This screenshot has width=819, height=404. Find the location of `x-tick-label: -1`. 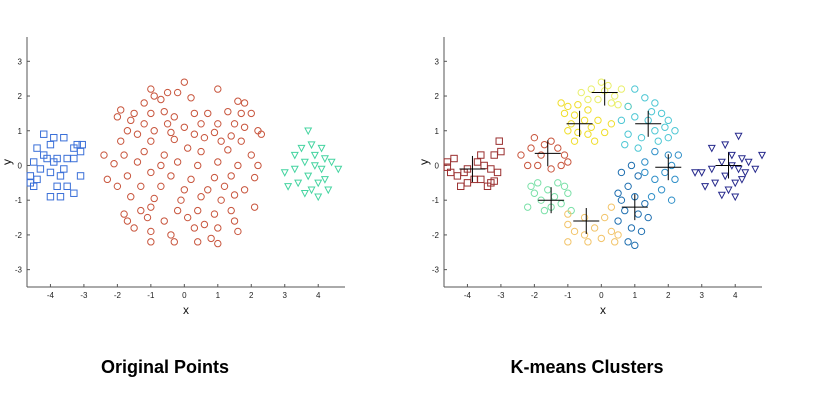

x-tick-label: -1 is located at coordinates (151, 295).